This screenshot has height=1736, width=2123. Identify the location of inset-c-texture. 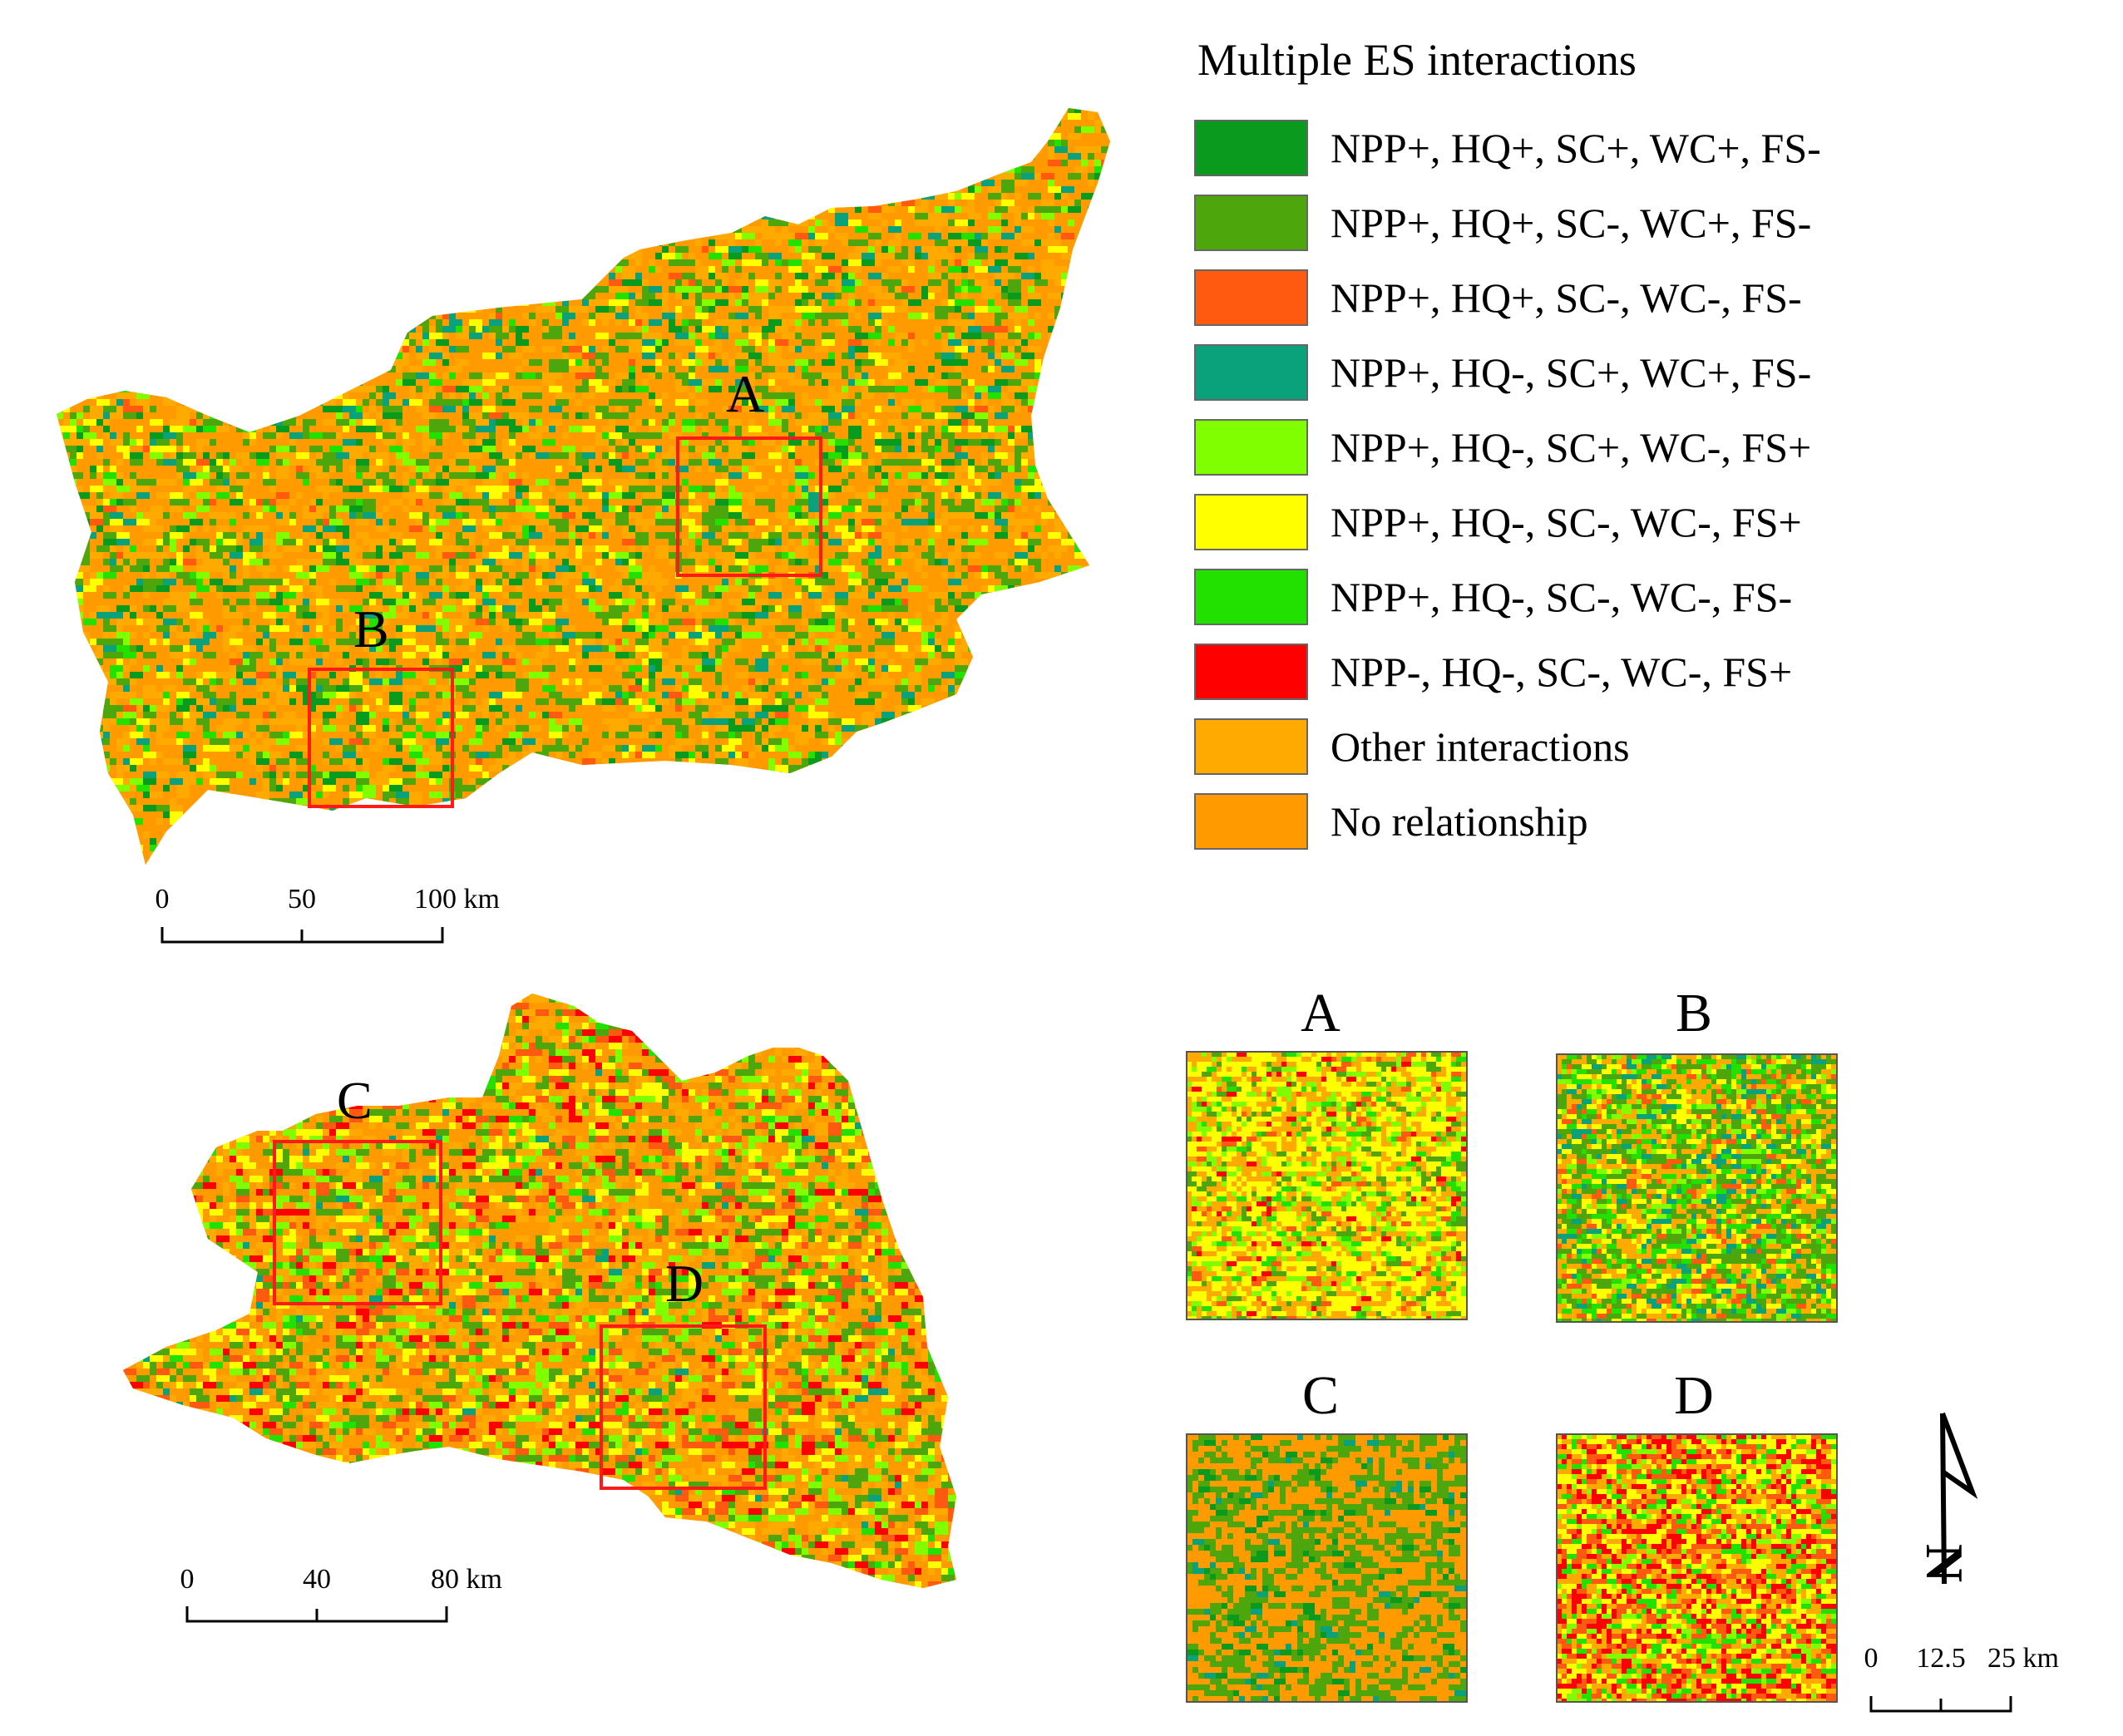
(1327, 1568).